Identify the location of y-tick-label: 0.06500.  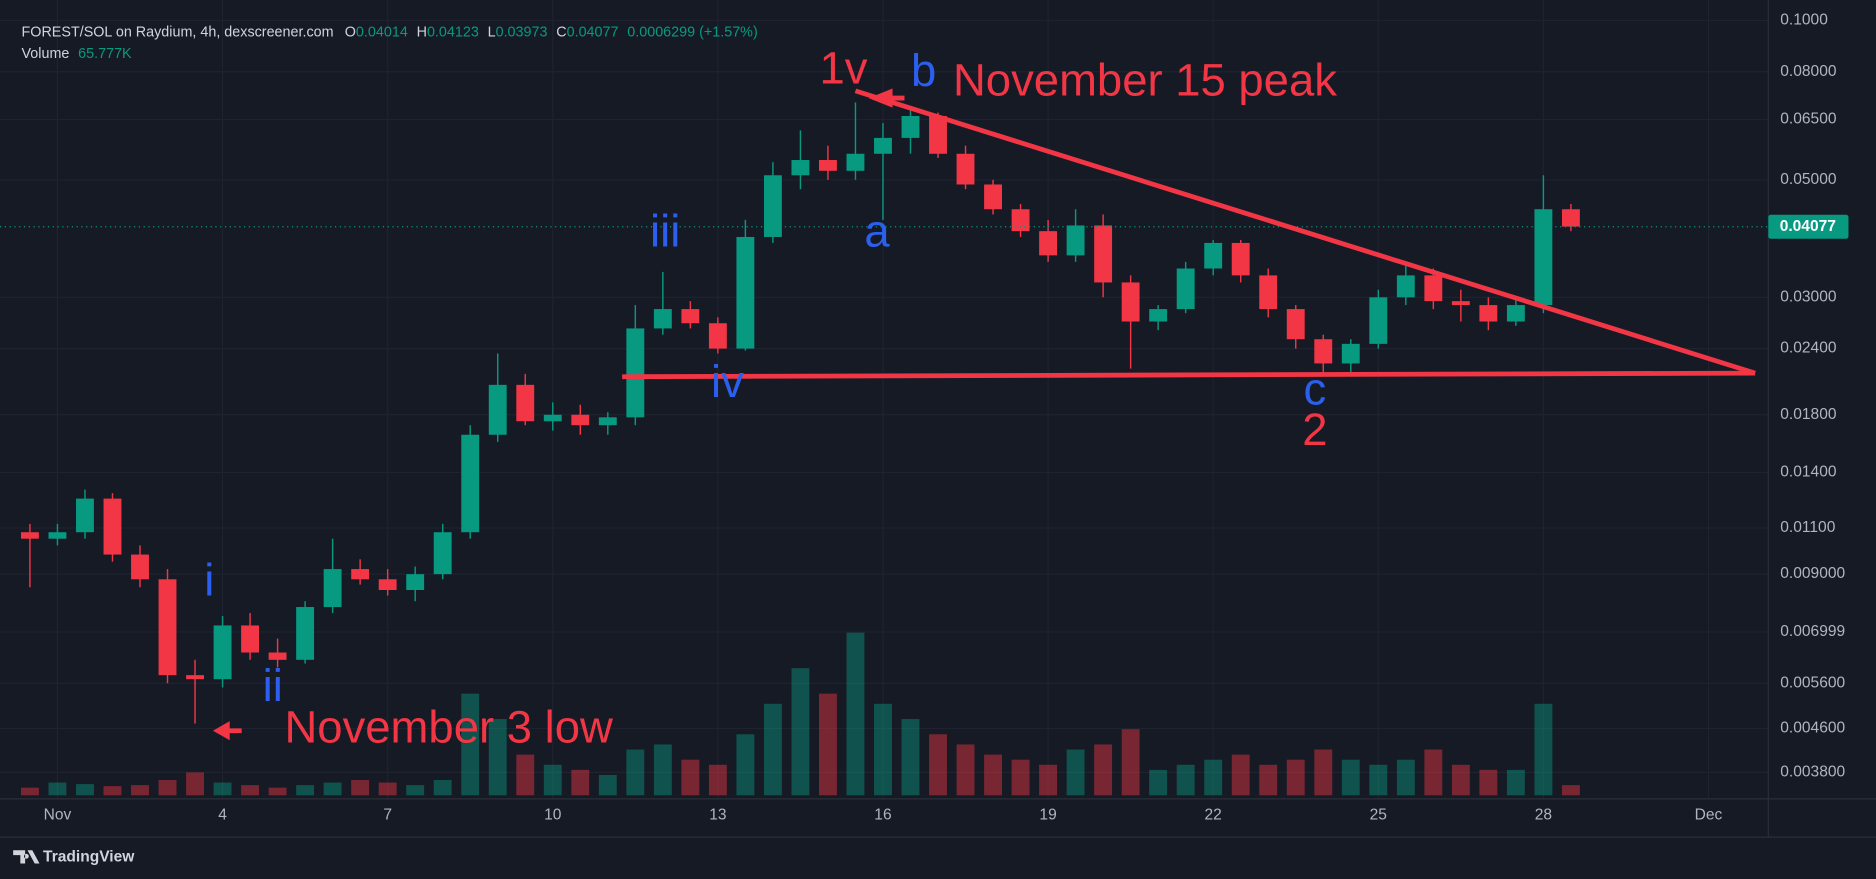
(1808, 119).